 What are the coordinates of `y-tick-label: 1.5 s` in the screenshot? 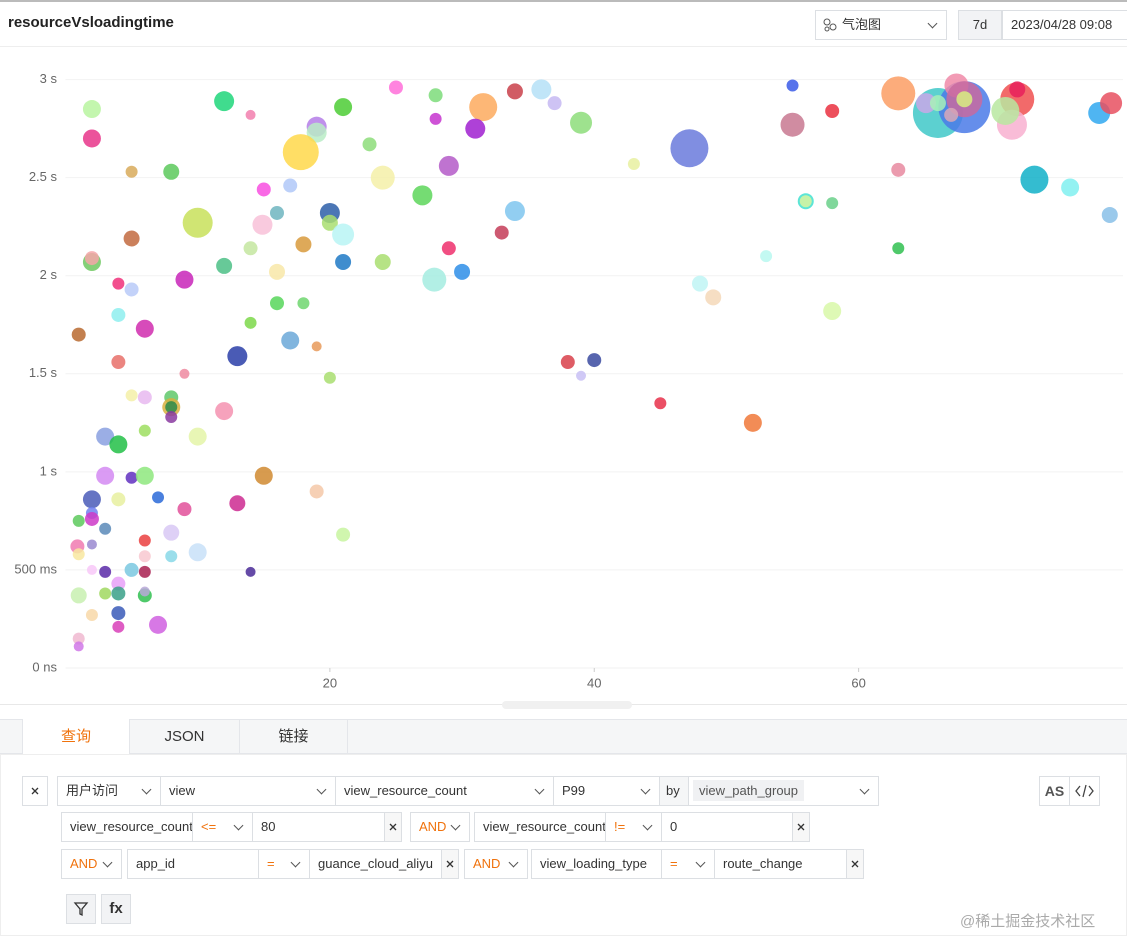 It's located at (43, 372).